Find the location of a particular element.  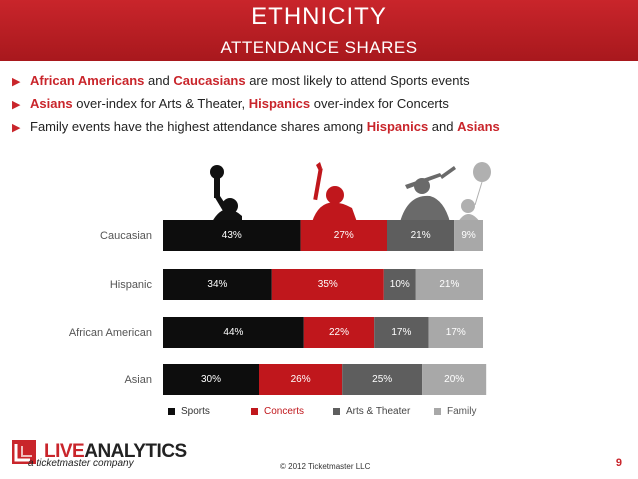

page-title: ETHNICITY is located at coordinates (319, 16).